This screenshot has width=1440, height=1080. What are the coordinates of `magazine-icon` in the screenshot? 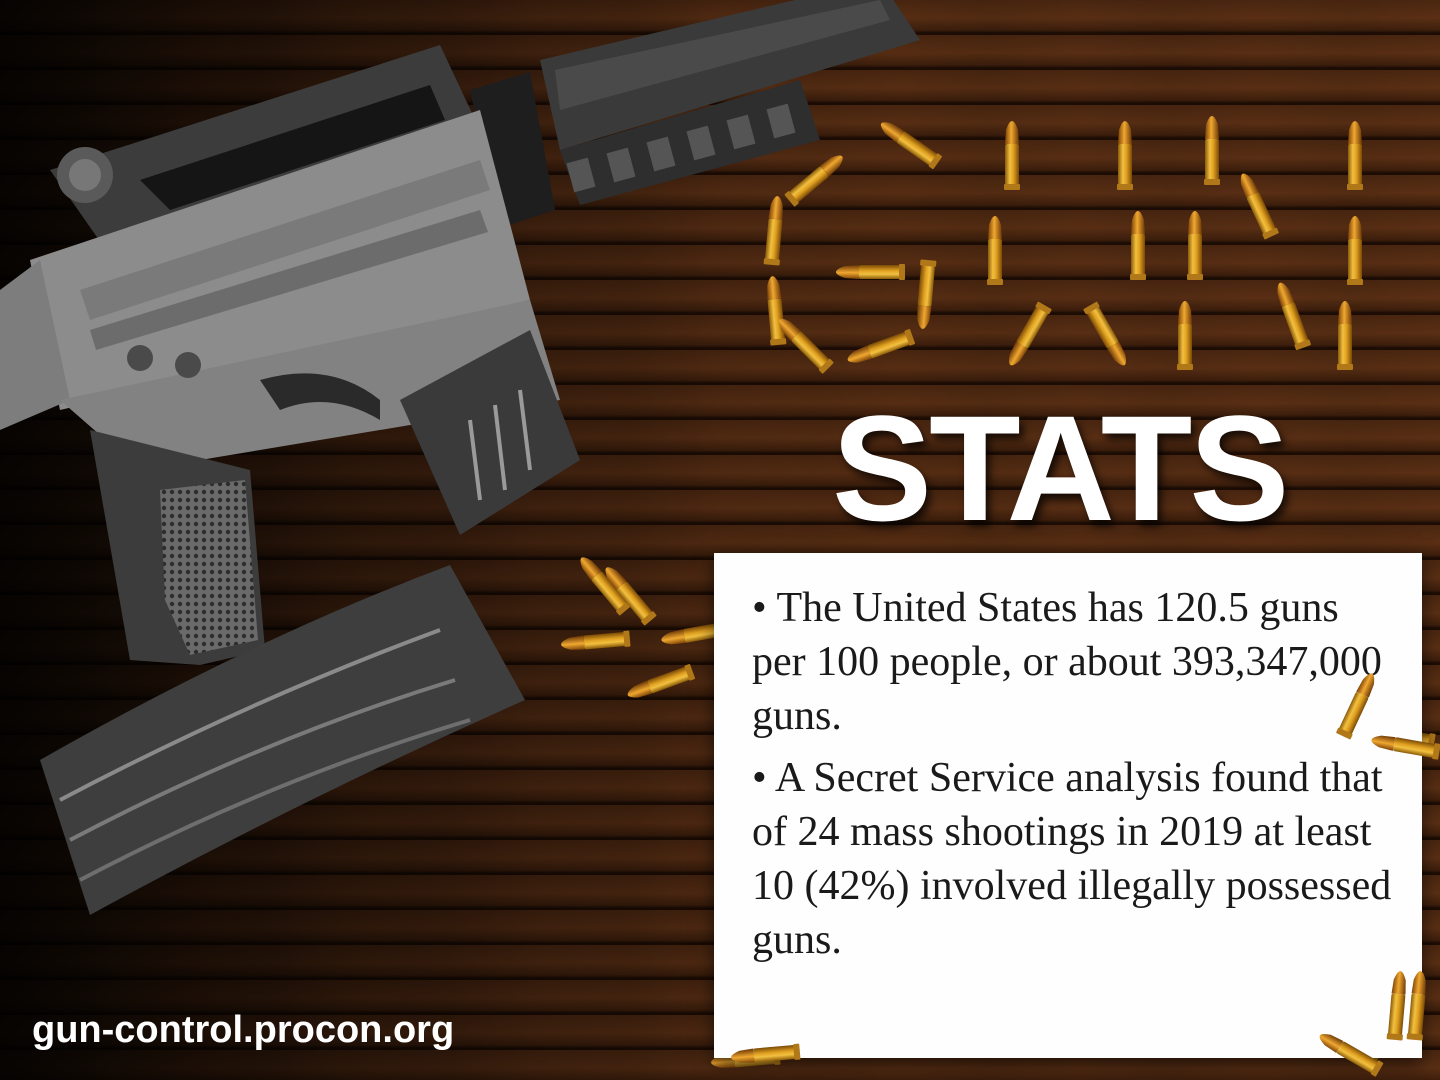 It's located at (282, 740).